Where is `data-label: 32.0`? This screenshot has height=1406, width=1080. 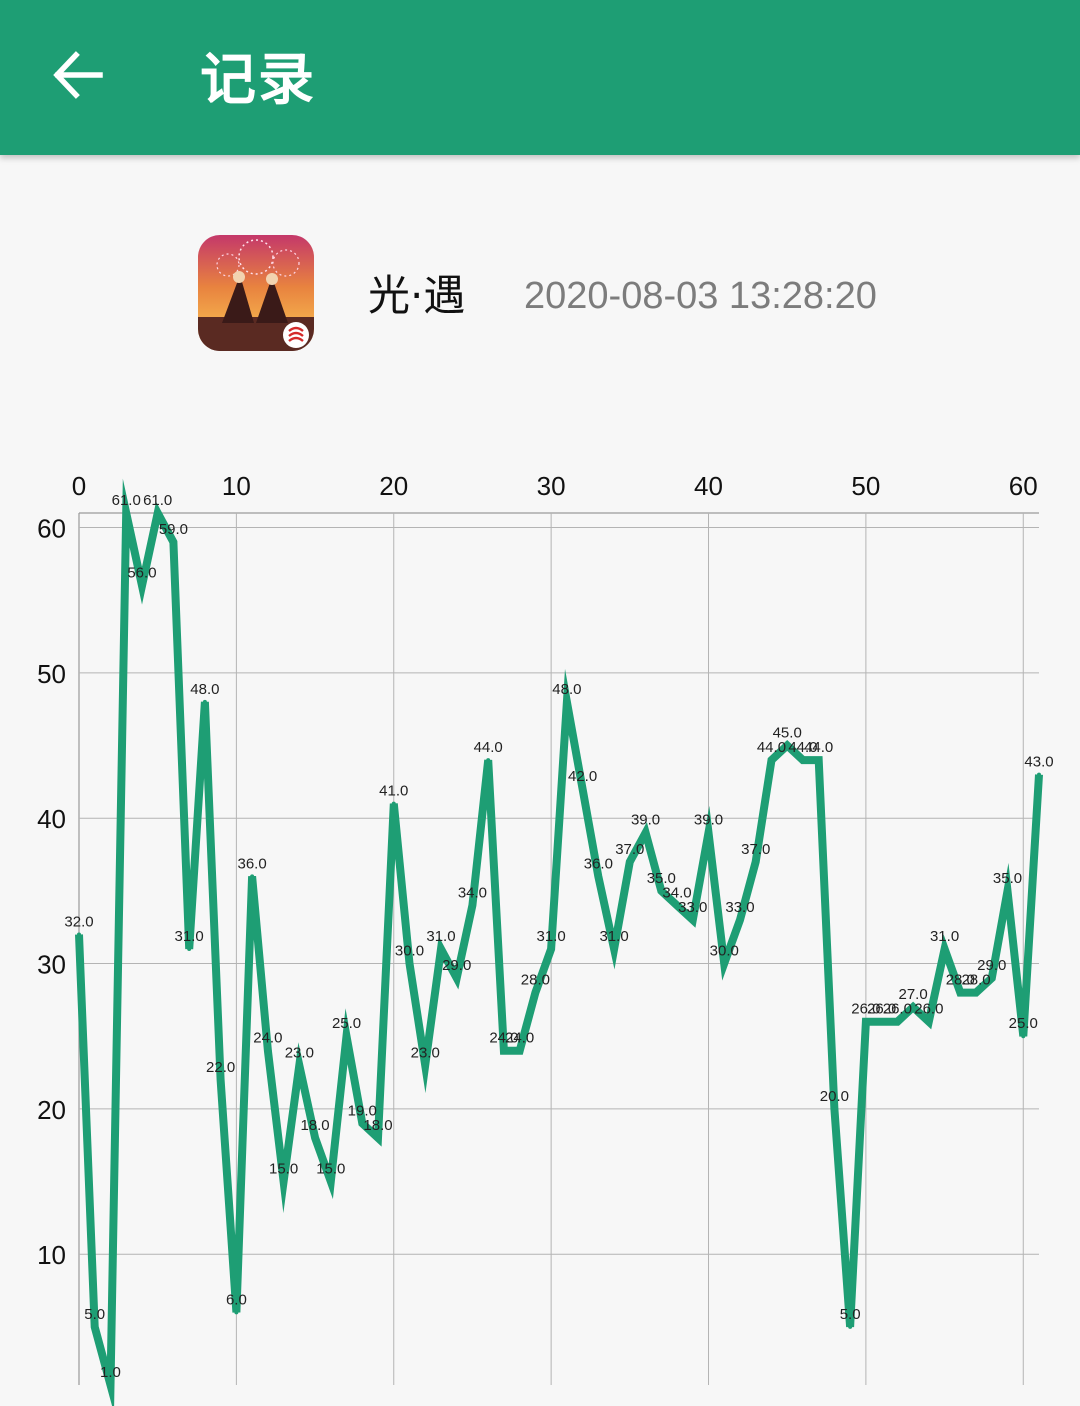
data-label: 32.0 is located at coordinates (78, 921).